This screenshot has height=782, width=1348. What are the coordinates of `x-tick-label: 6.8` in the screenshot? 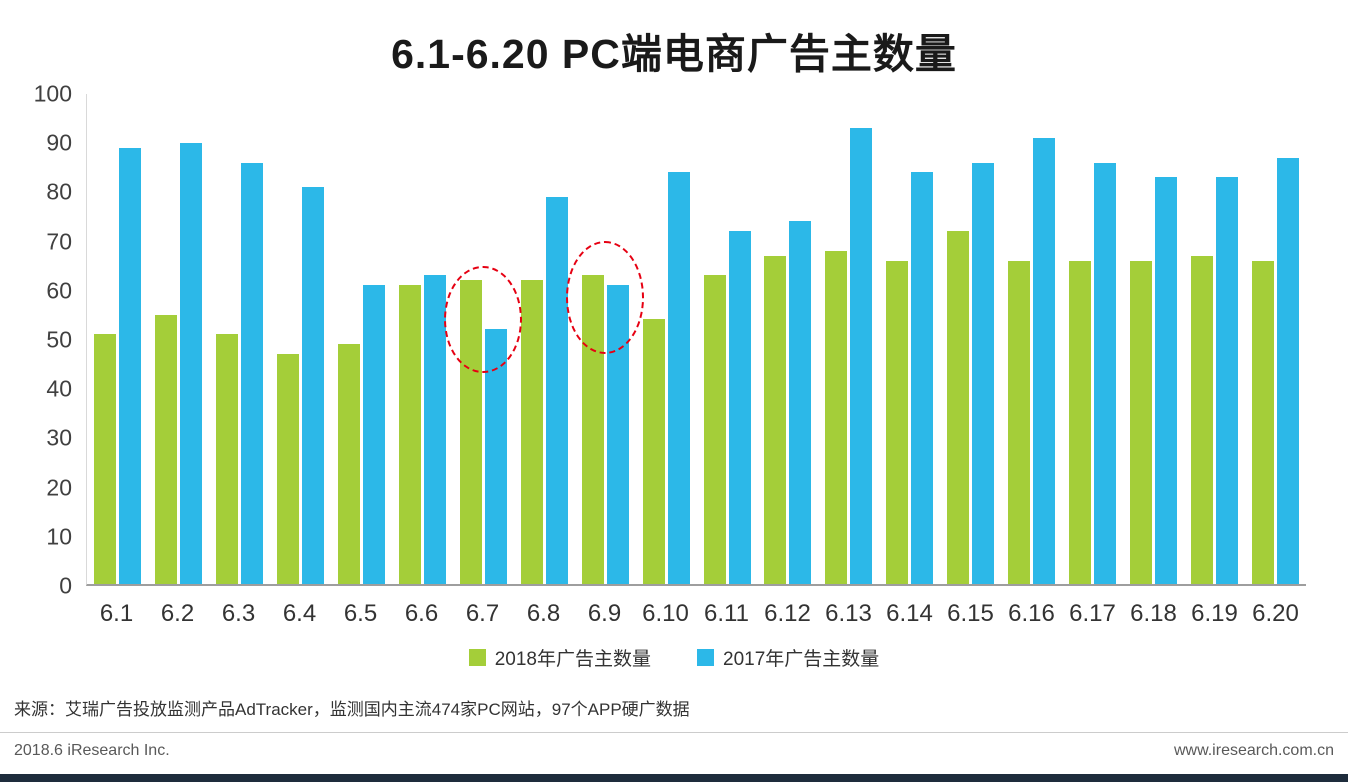 It's located at (543, 613).